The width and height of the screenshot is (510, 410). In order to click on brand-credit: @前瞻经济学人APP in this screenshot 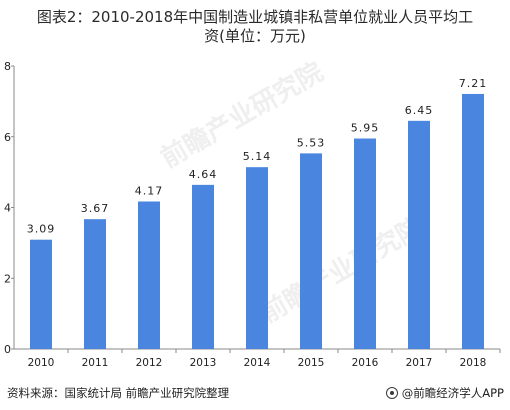, I will do `click(444, 393)`.